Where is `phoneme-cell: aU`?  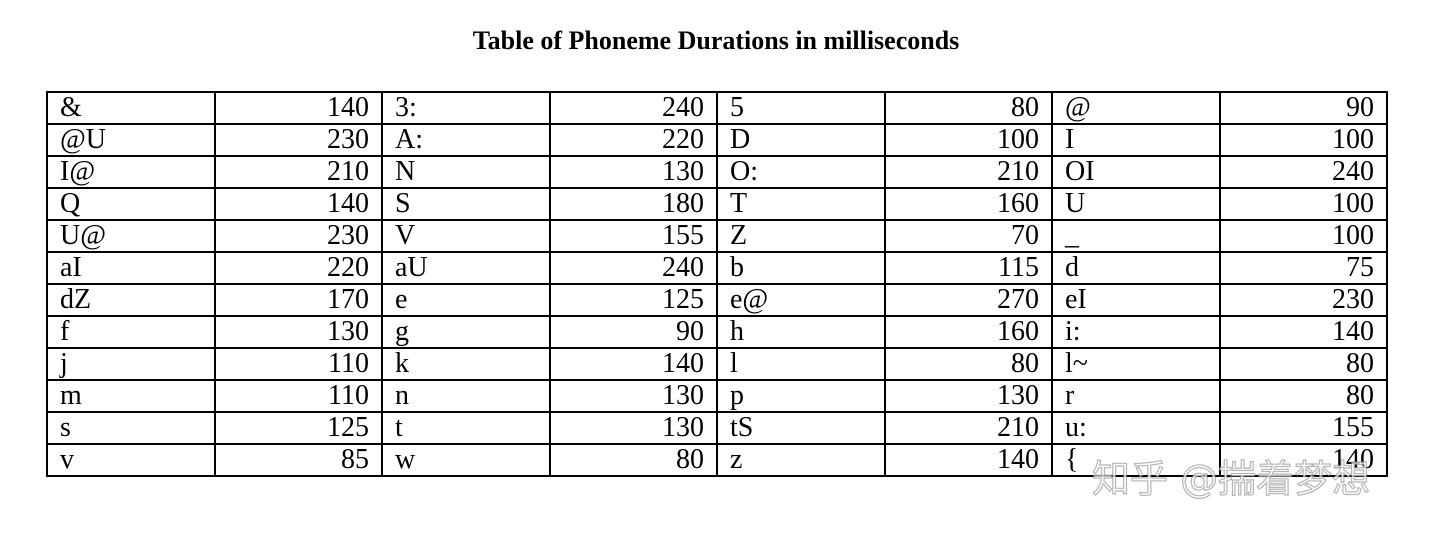 phoneme-cell: aU is located at coordinates (466, 268).